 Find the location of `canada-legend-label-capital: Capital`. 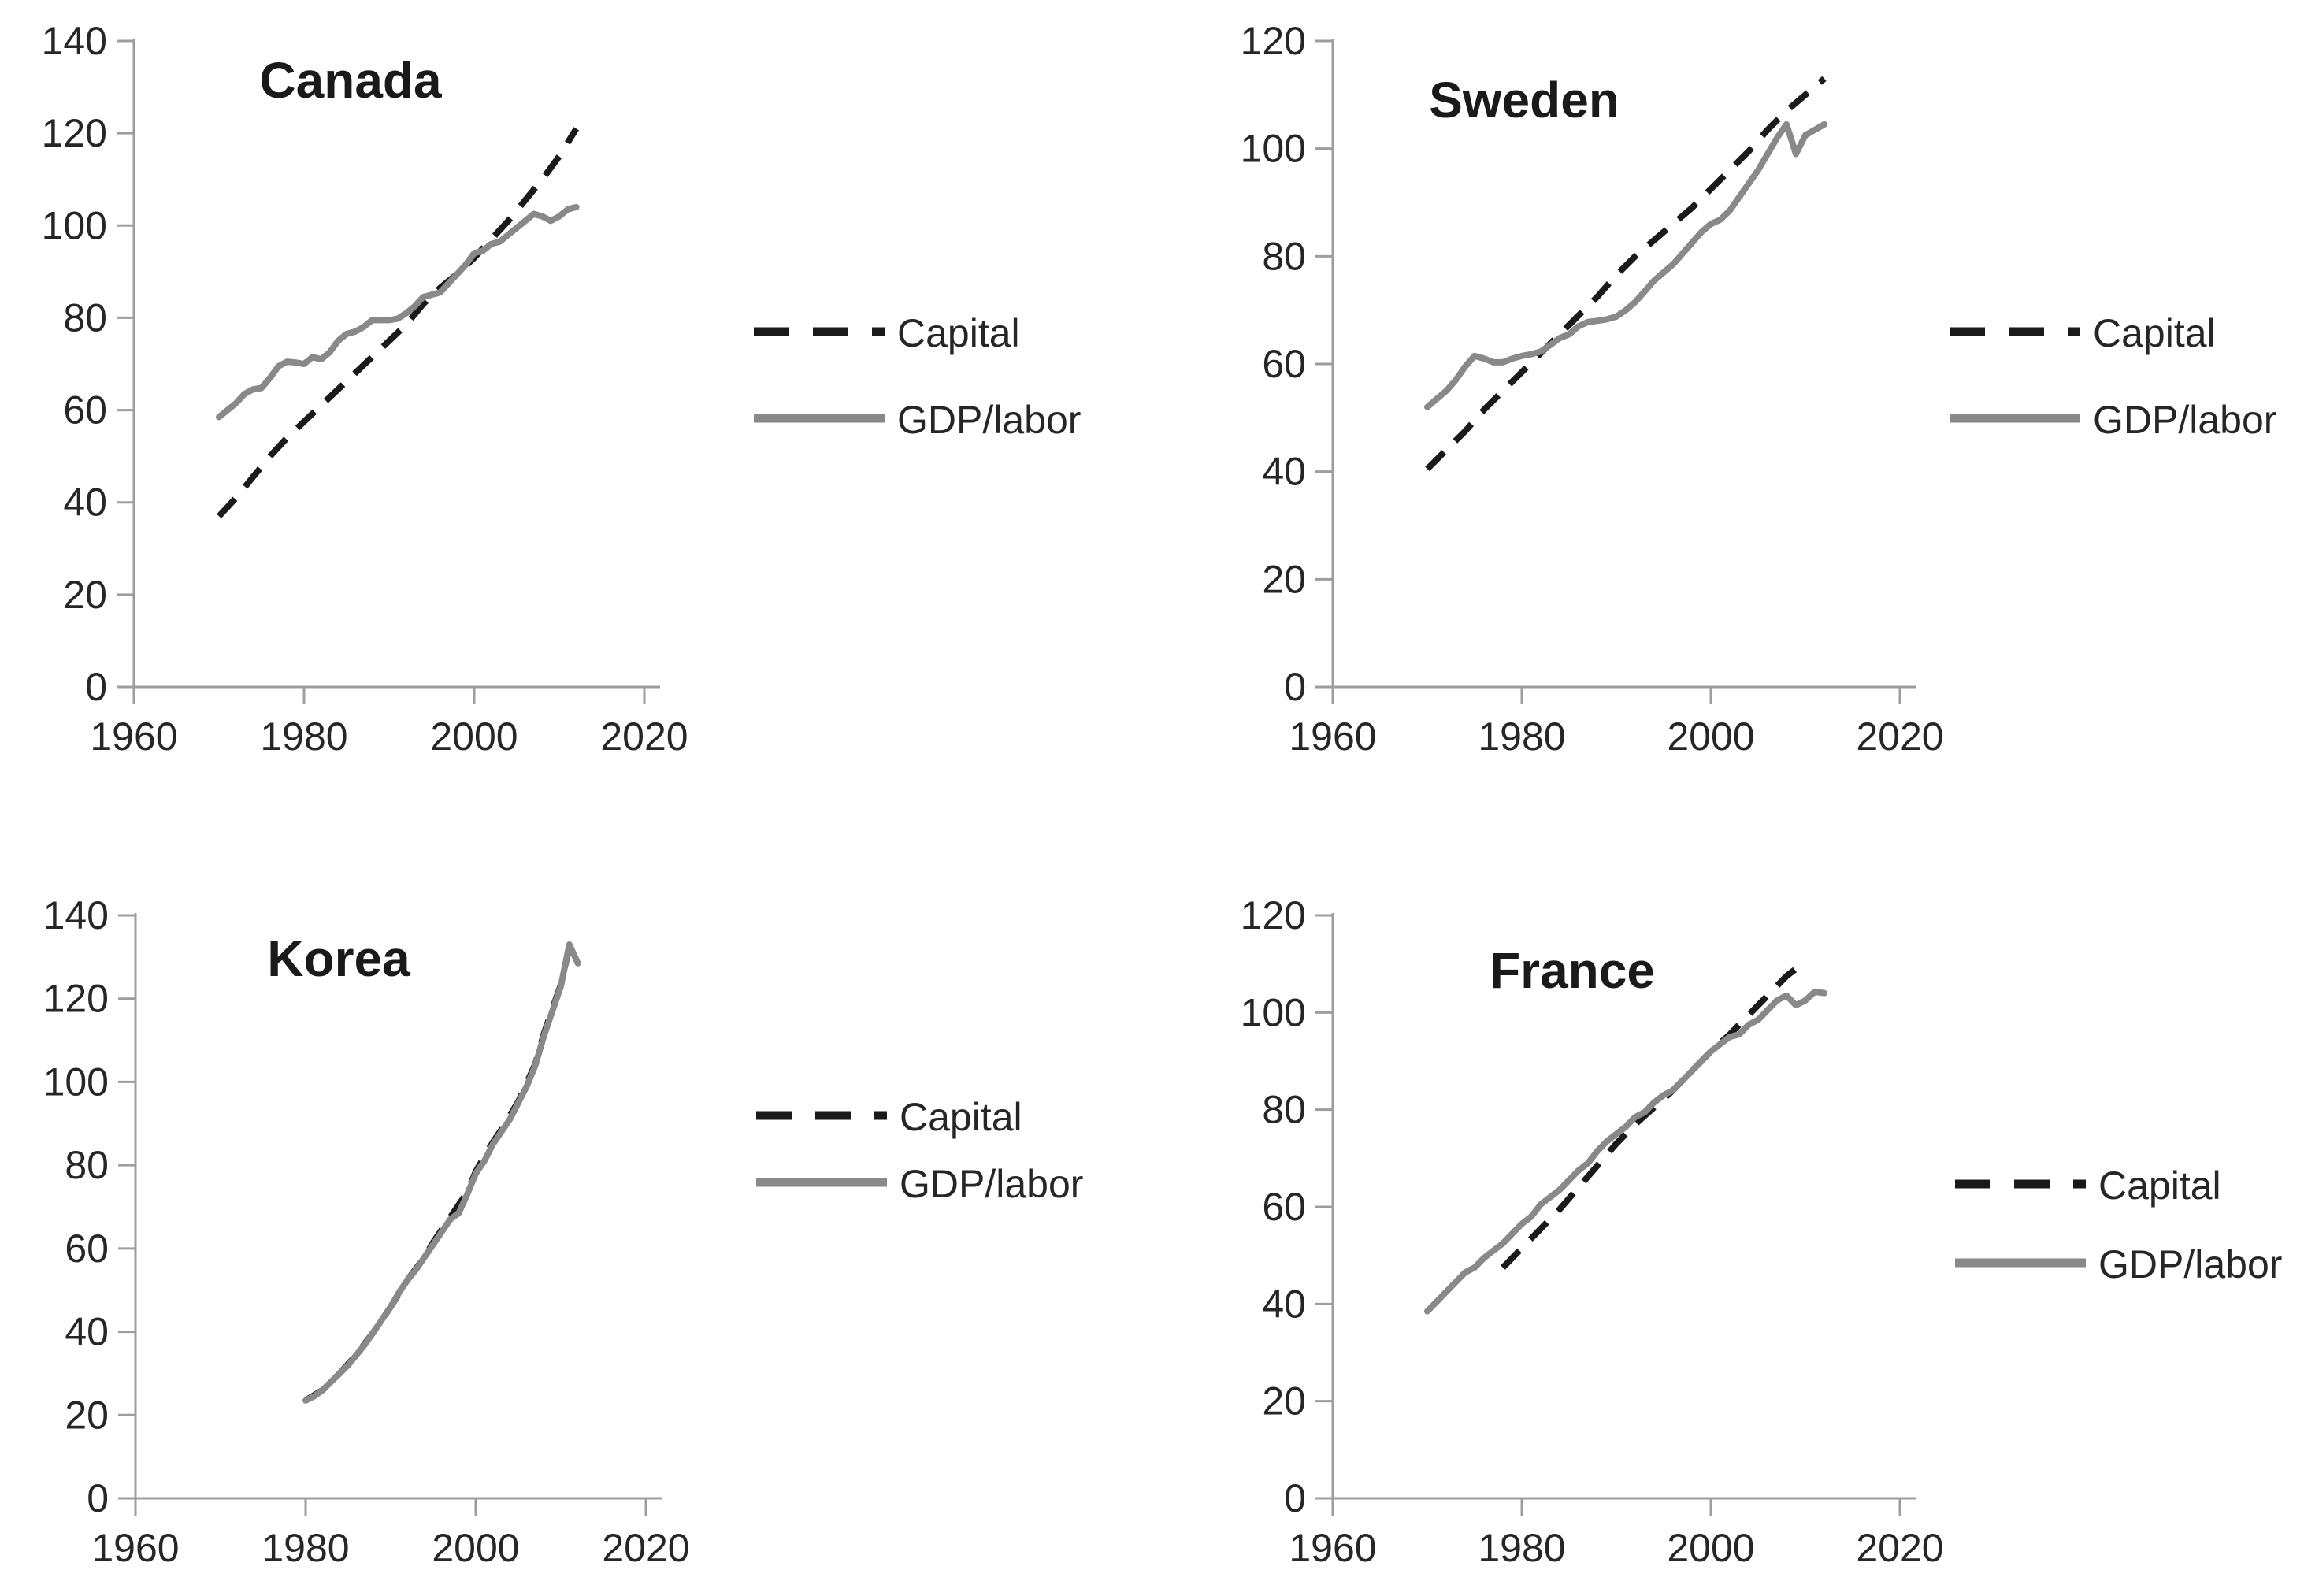

canada-legend-label-capital: Capital is located at coordinates (958, 333).